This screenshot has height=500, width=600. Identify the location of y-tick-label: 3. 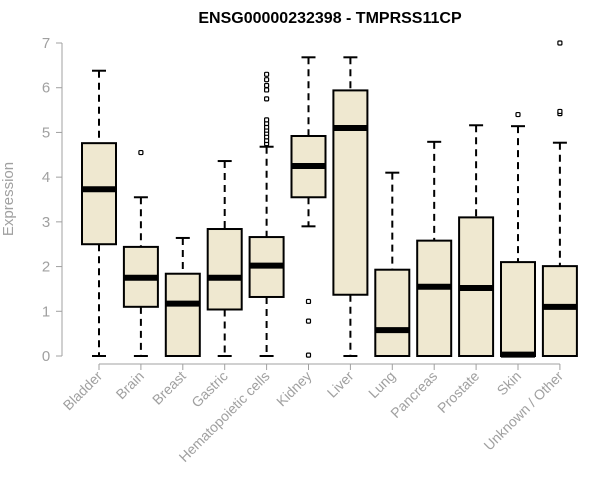
(46, 222).